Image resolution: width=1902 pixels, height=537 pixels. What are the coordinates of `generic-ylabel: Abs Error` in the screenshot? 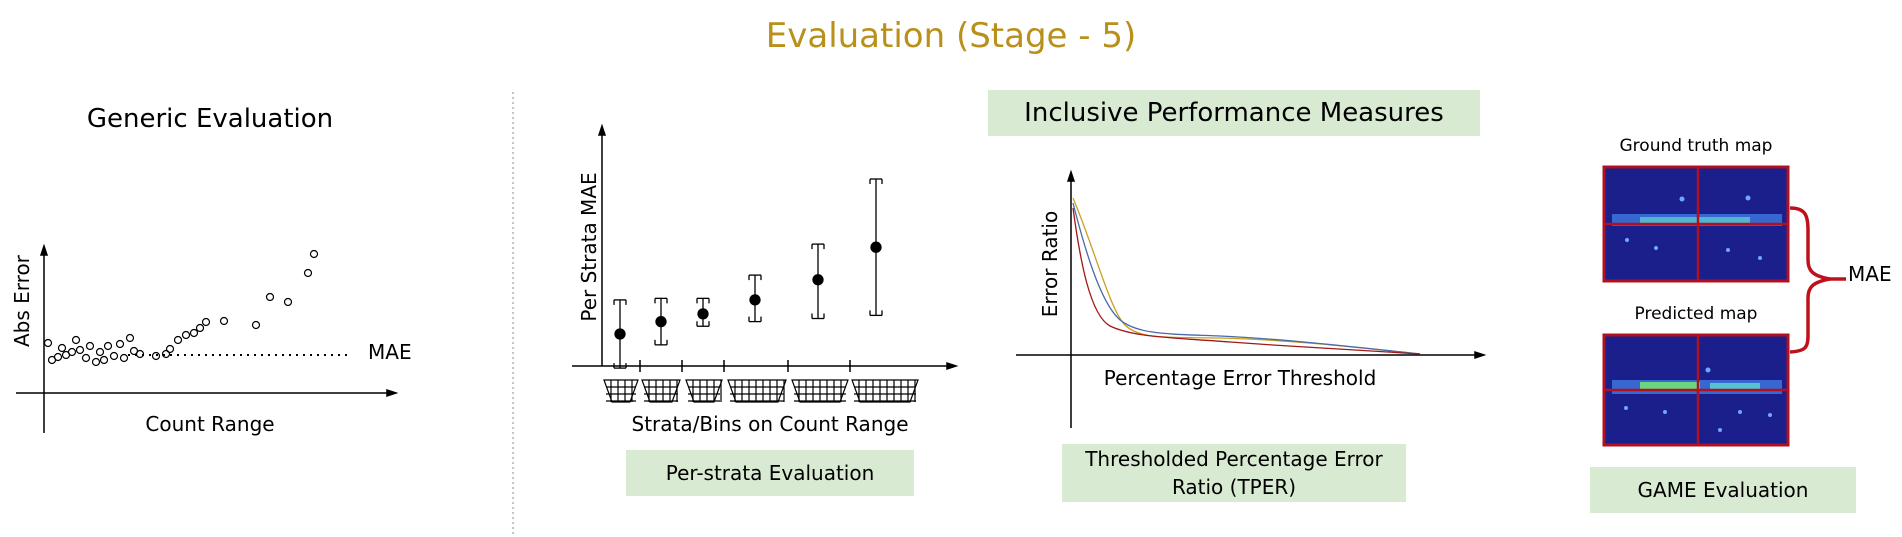 It's located at (22, 301).